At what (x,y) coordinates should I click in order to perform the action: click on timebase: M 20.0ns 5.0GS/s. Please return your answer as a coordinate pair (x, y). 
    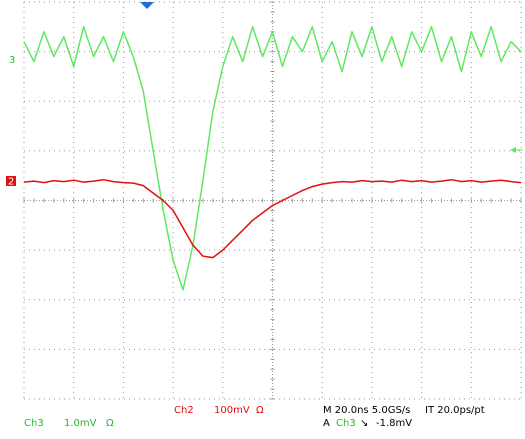
    Looking at the image, I should click on (366, 410).